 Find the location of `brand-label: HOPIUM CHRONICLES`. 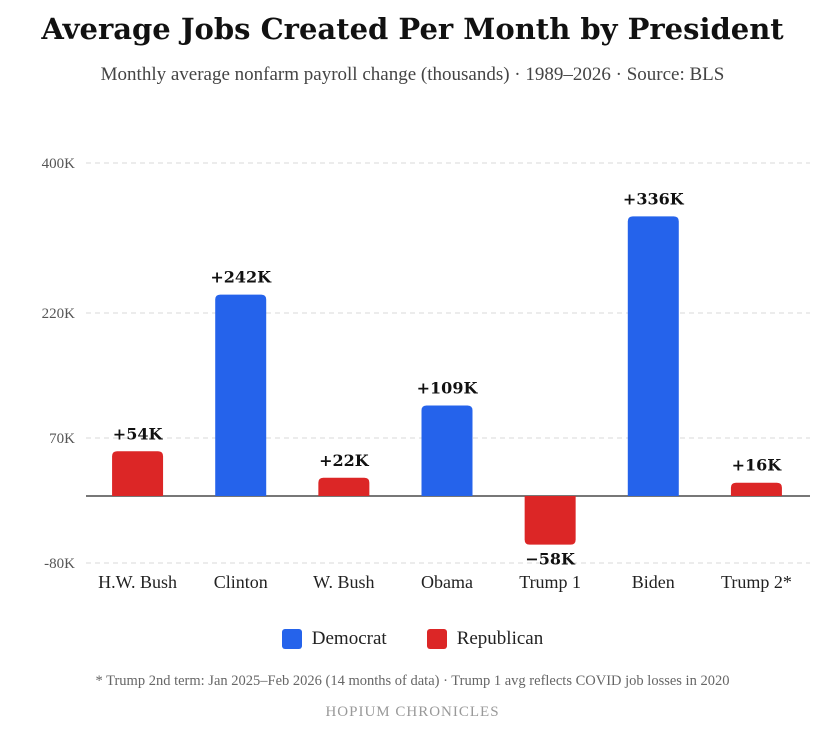

brand-label: HOPIUM CHRONICLES is located at coordinates (412, 712).